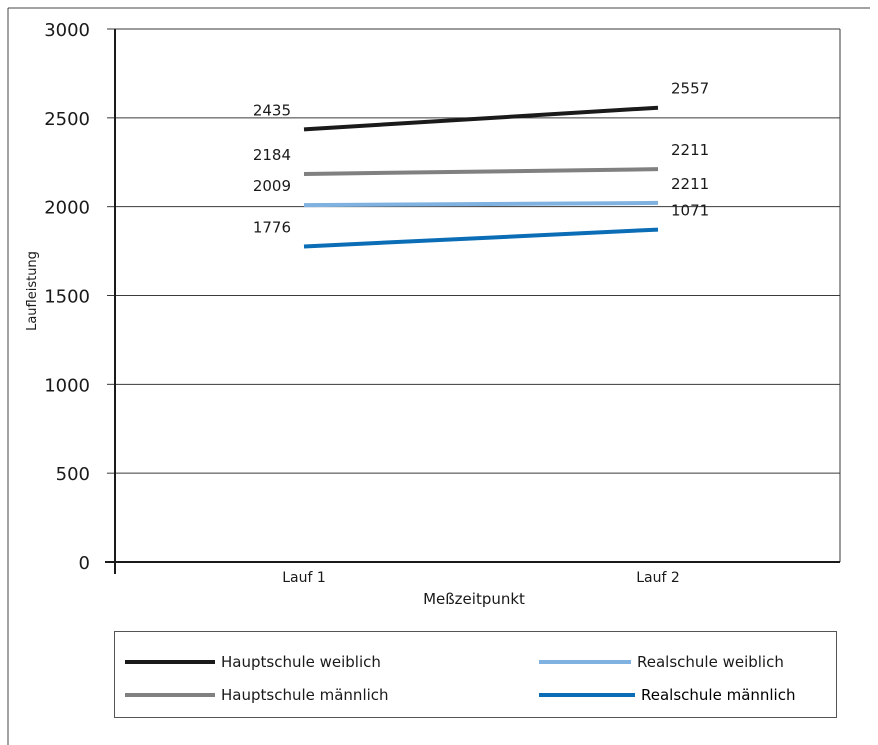 Image resolution: width=878 pixels, height=745 pixels. I want to click on x-tick-label: Lauf 1, so click(304, 578).